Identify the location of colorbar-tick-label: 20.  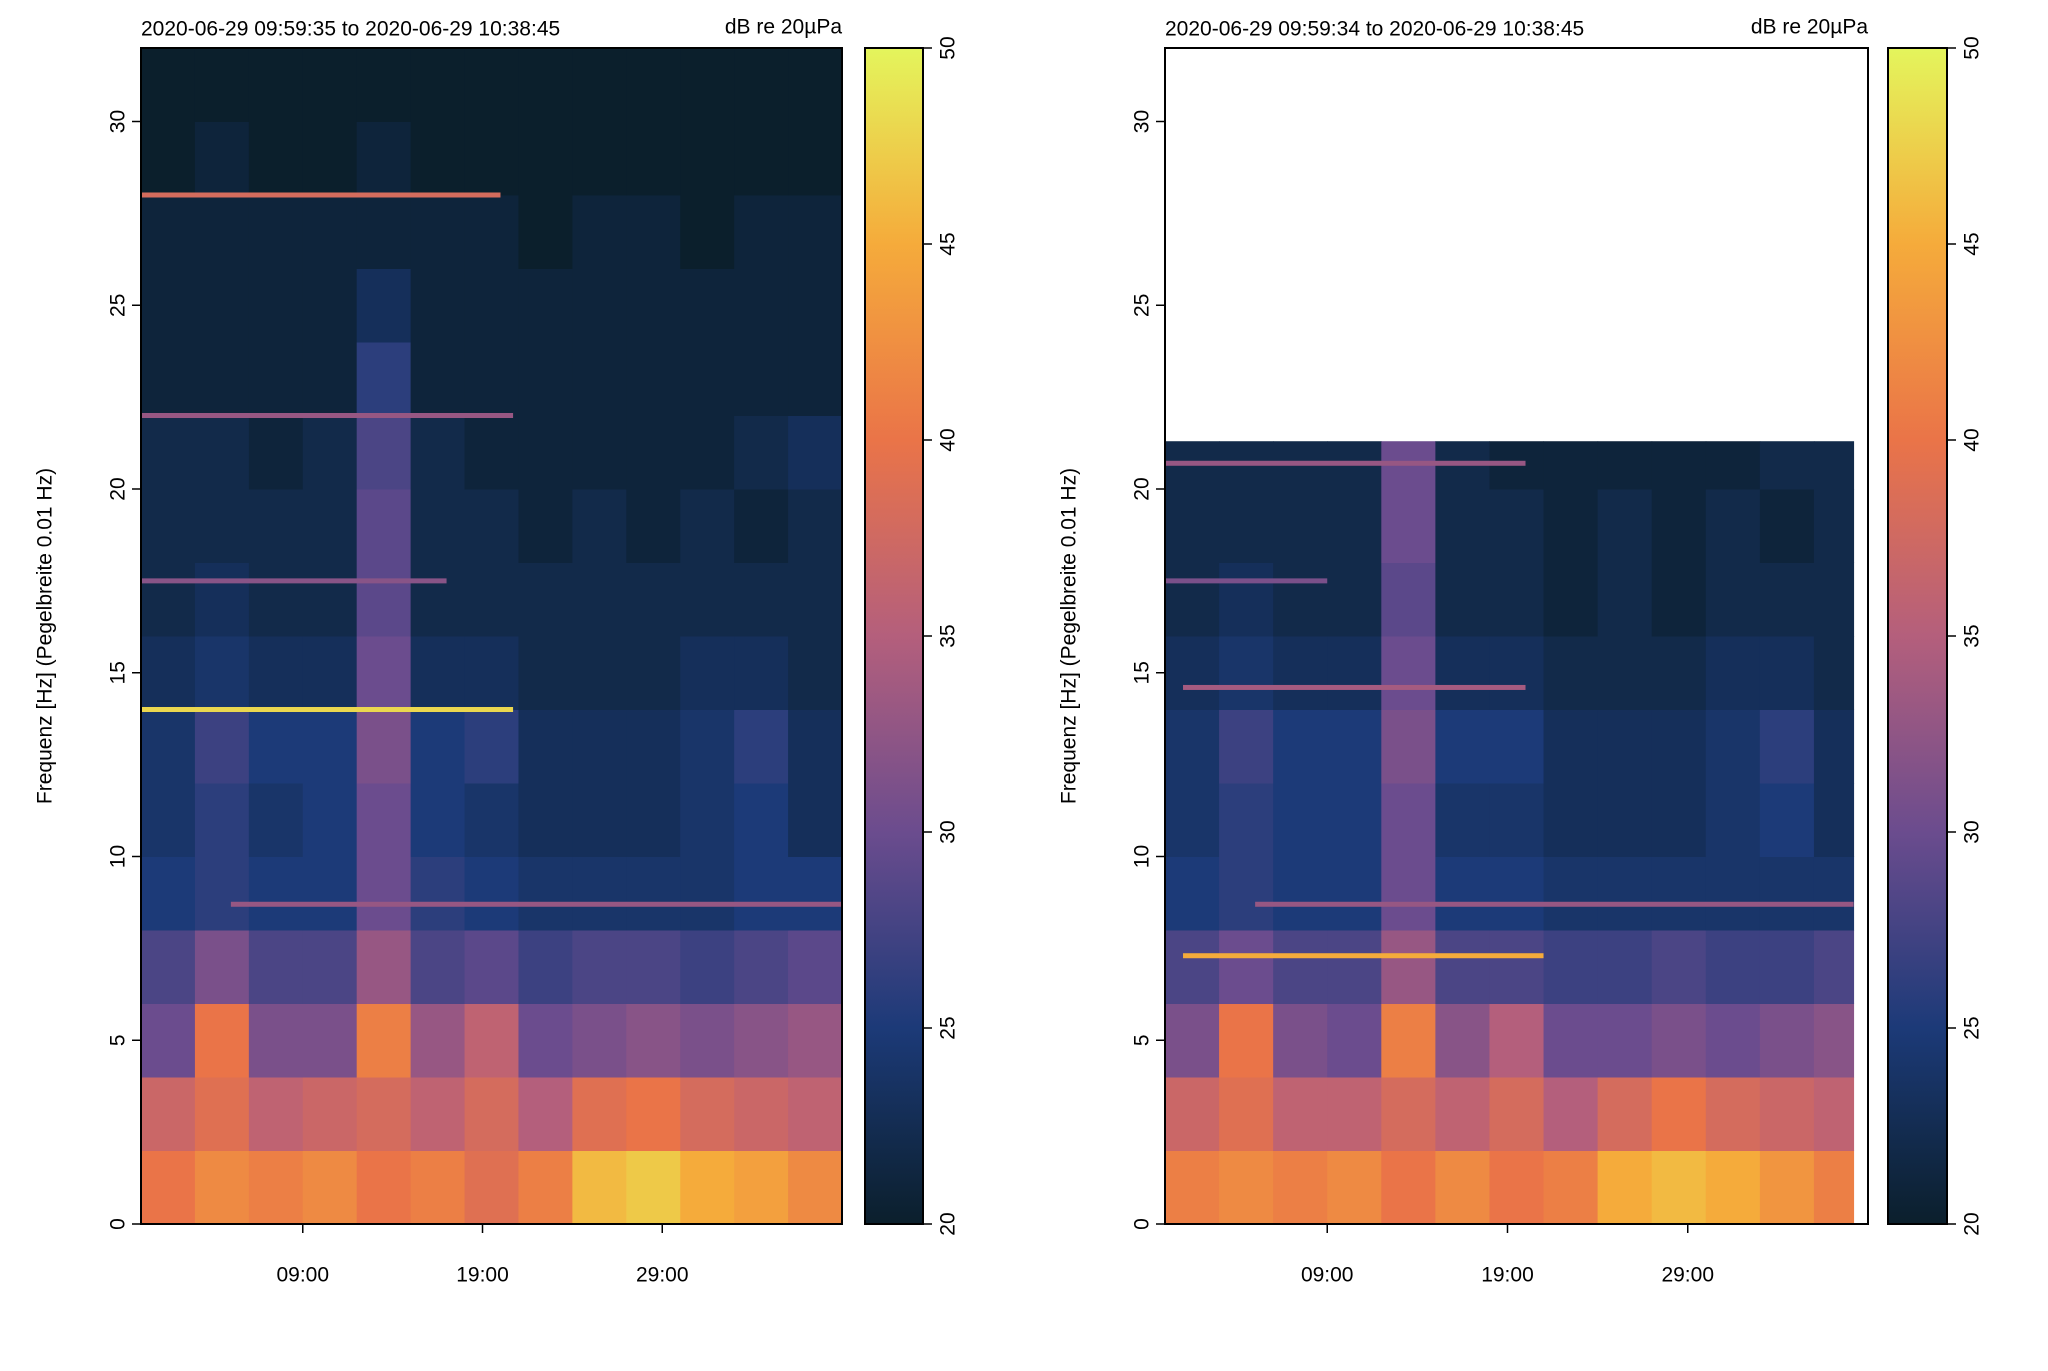
(1972, 1223).